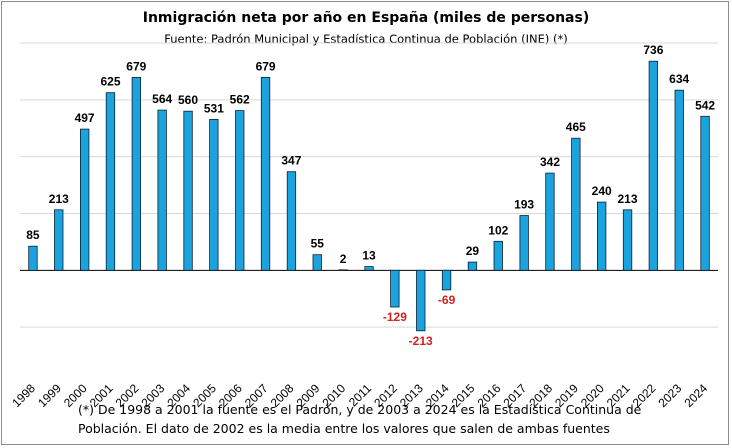 The image size is (732, 448). What do you see at coordinates (265, 174) in the screenshot?
I see `bar-2007` at bounding box center [265, 174].